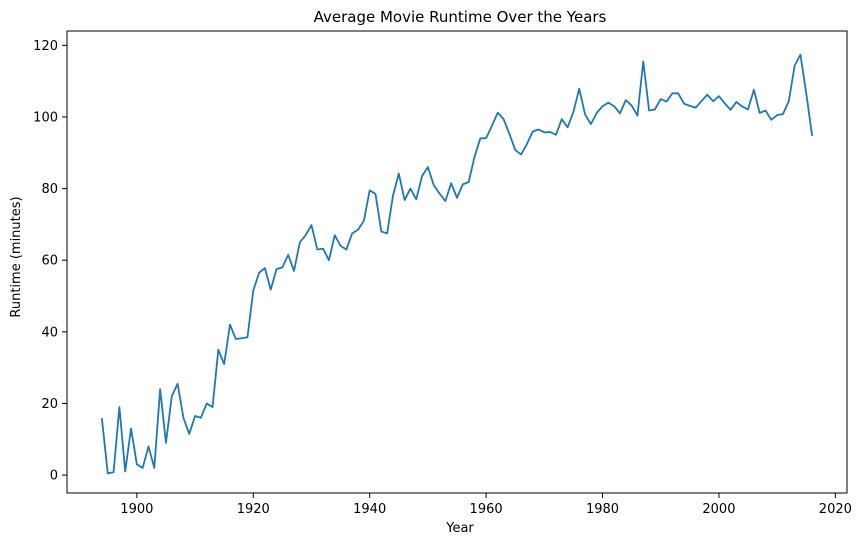 Image resolution: width=856 pixels, height=545 pixels. Describe the element at coordinates (835, 509) in the screenshot. I see `x-tick-label: 2020` at that location.